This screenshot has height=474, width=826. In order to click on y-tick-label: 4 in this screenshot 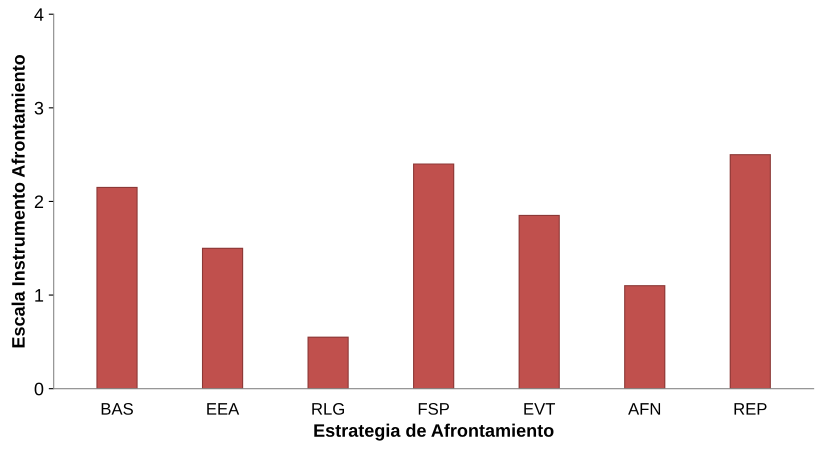, I will do `click(39, 14)`.